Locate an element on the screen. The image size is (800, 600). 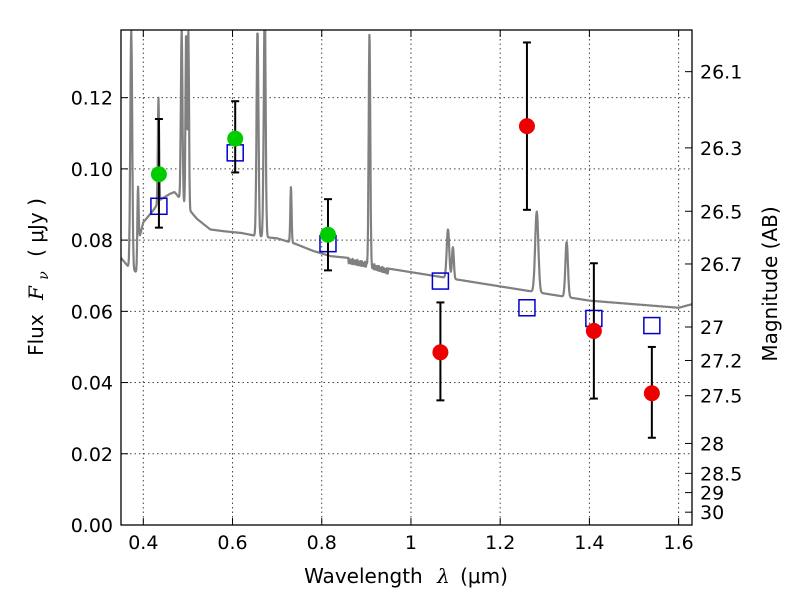
x-axis-label-symbol: λ is located at coordinates (443, 576).